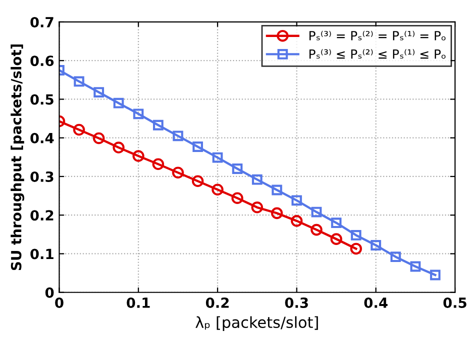  What do you see at coordinates (138, 302) in the screenshot?
I see `x-tick-label: 0.1` at bounding box center [138, 302].